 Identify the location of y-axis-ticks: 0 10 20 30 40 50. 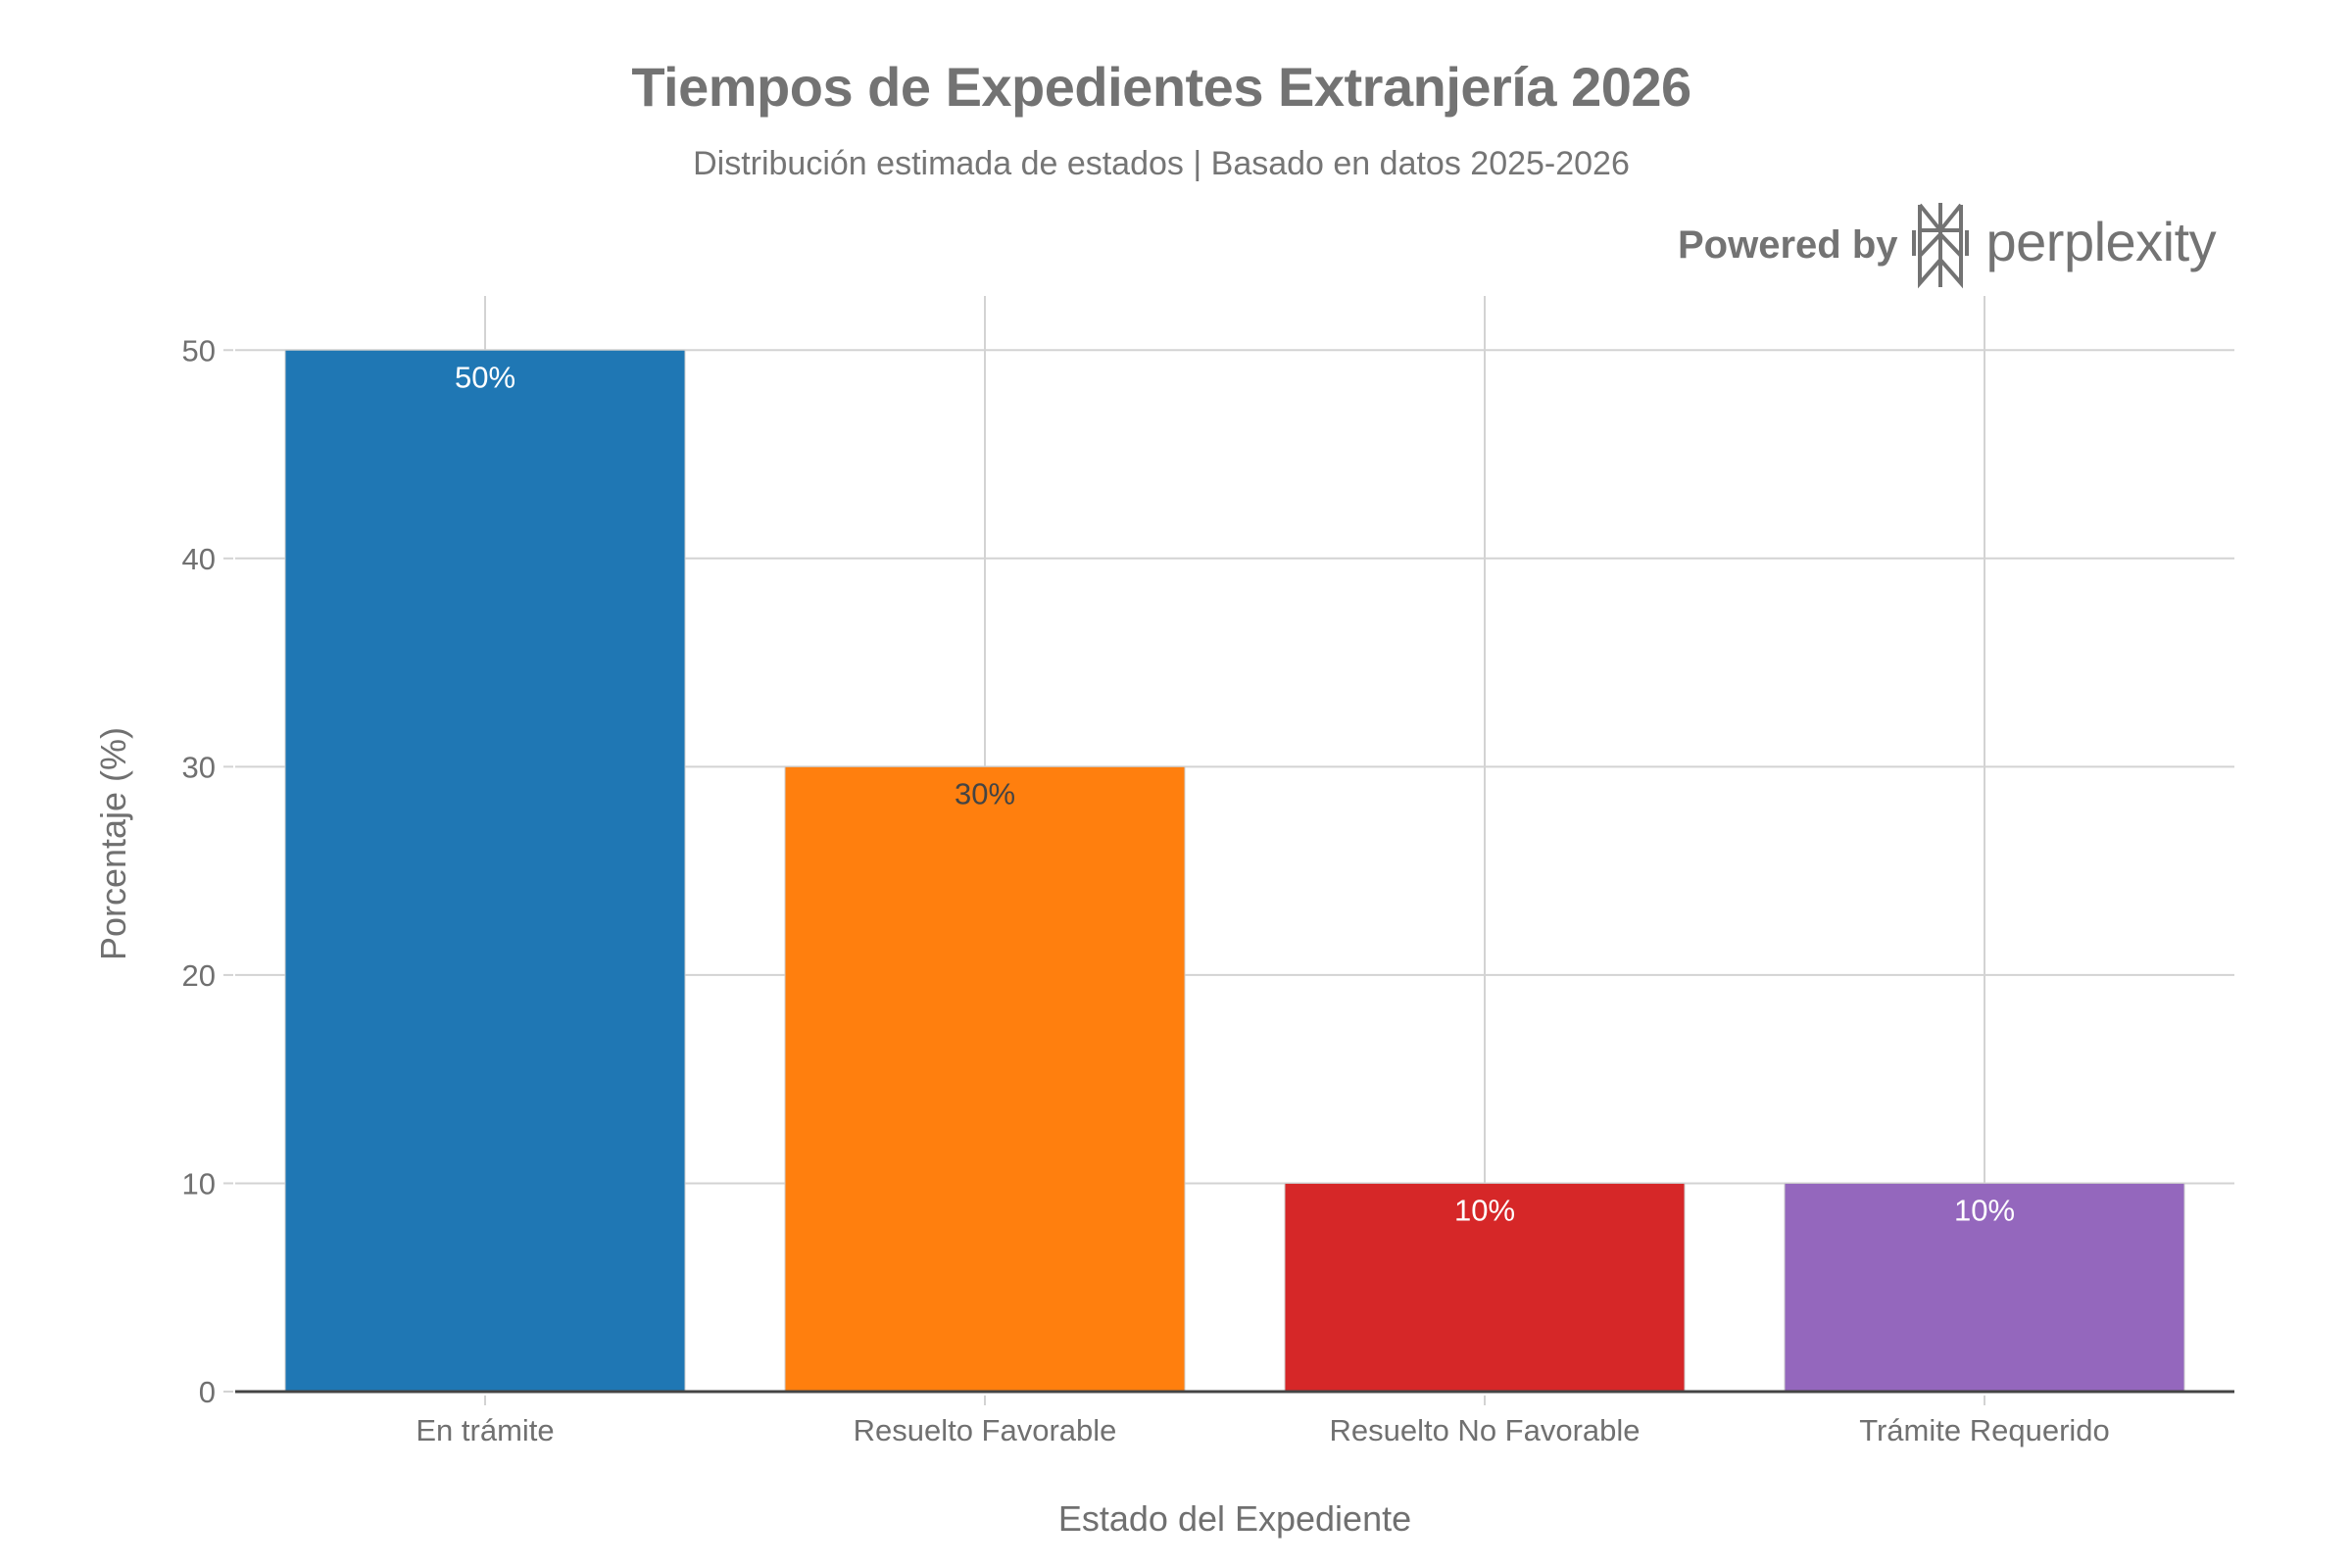
(207, 871).